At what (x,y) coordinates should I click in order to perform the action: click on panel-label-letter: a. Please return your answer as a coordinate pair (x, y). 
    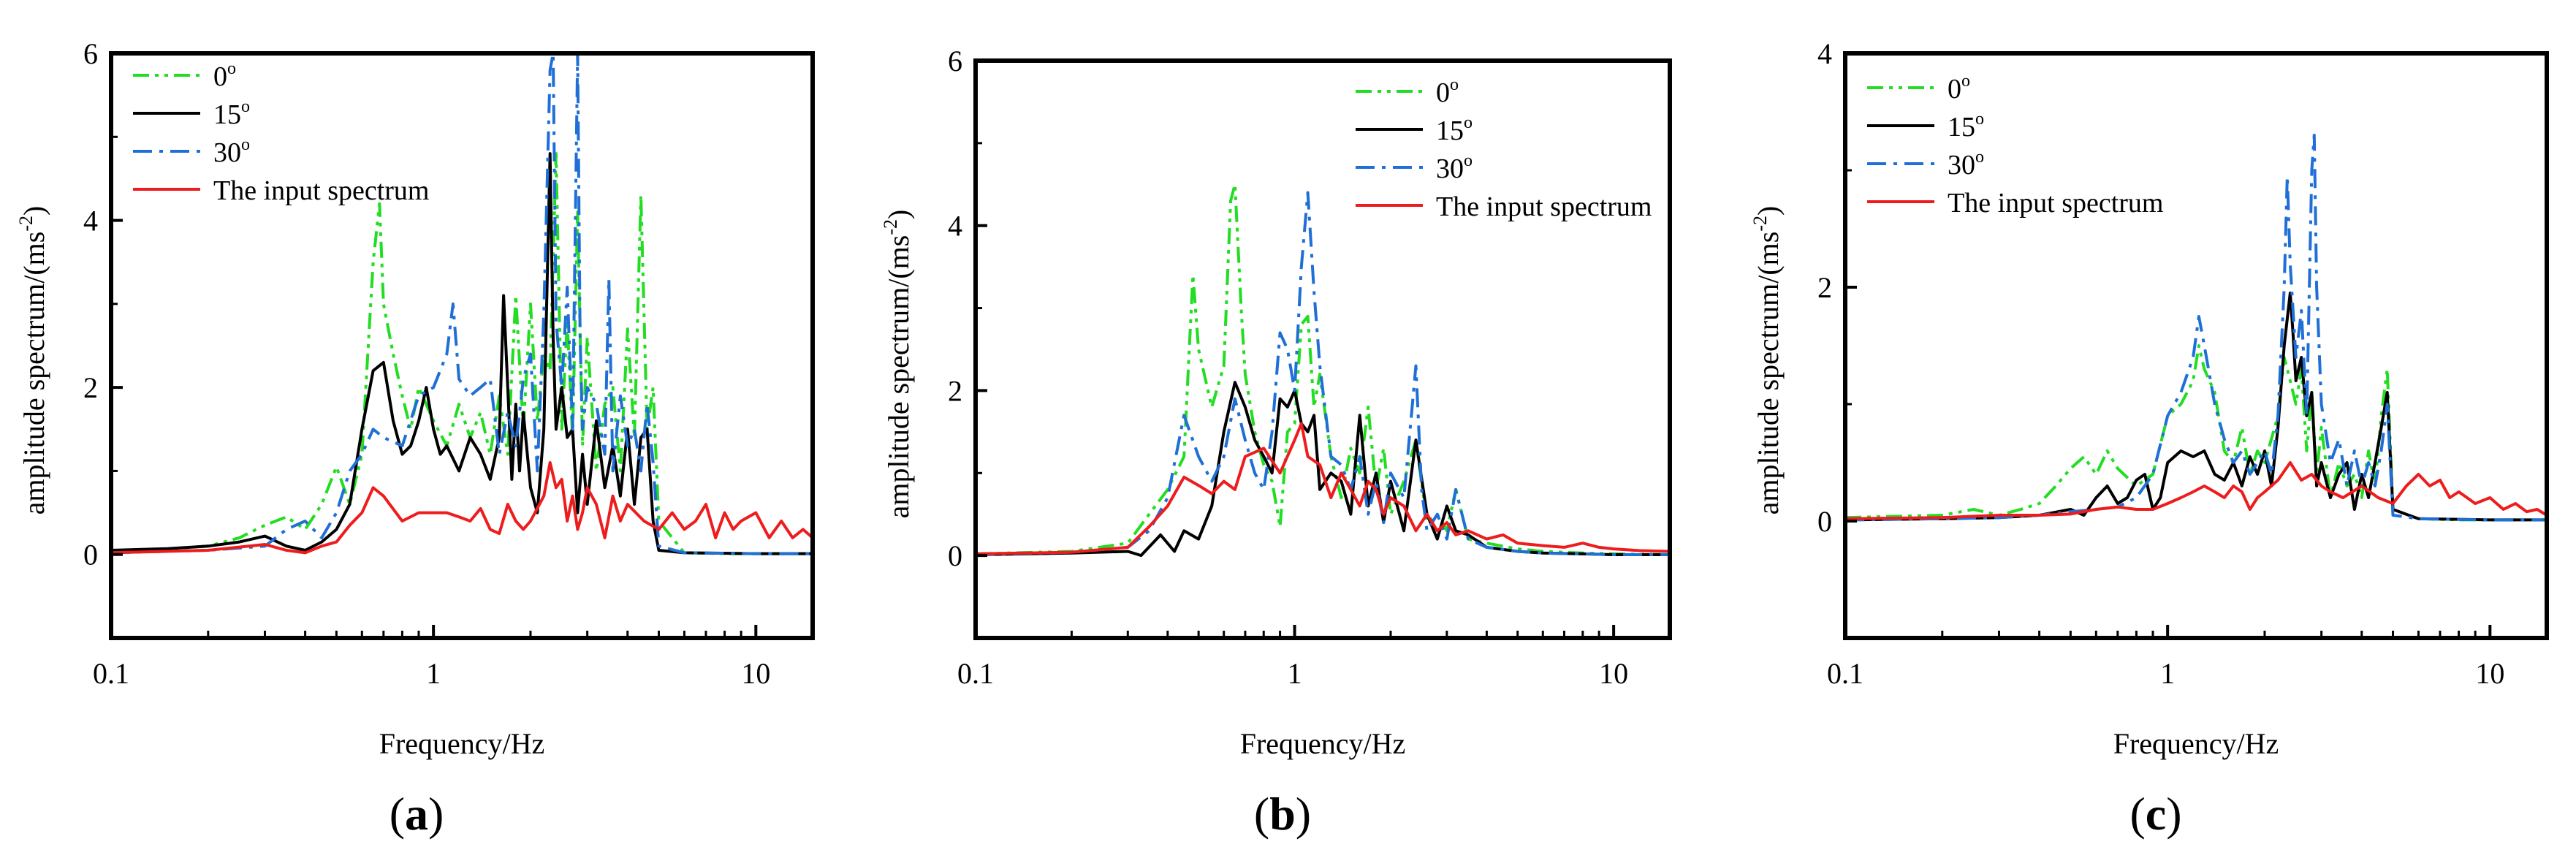
    Looking at the image, I should click on (416, 814).